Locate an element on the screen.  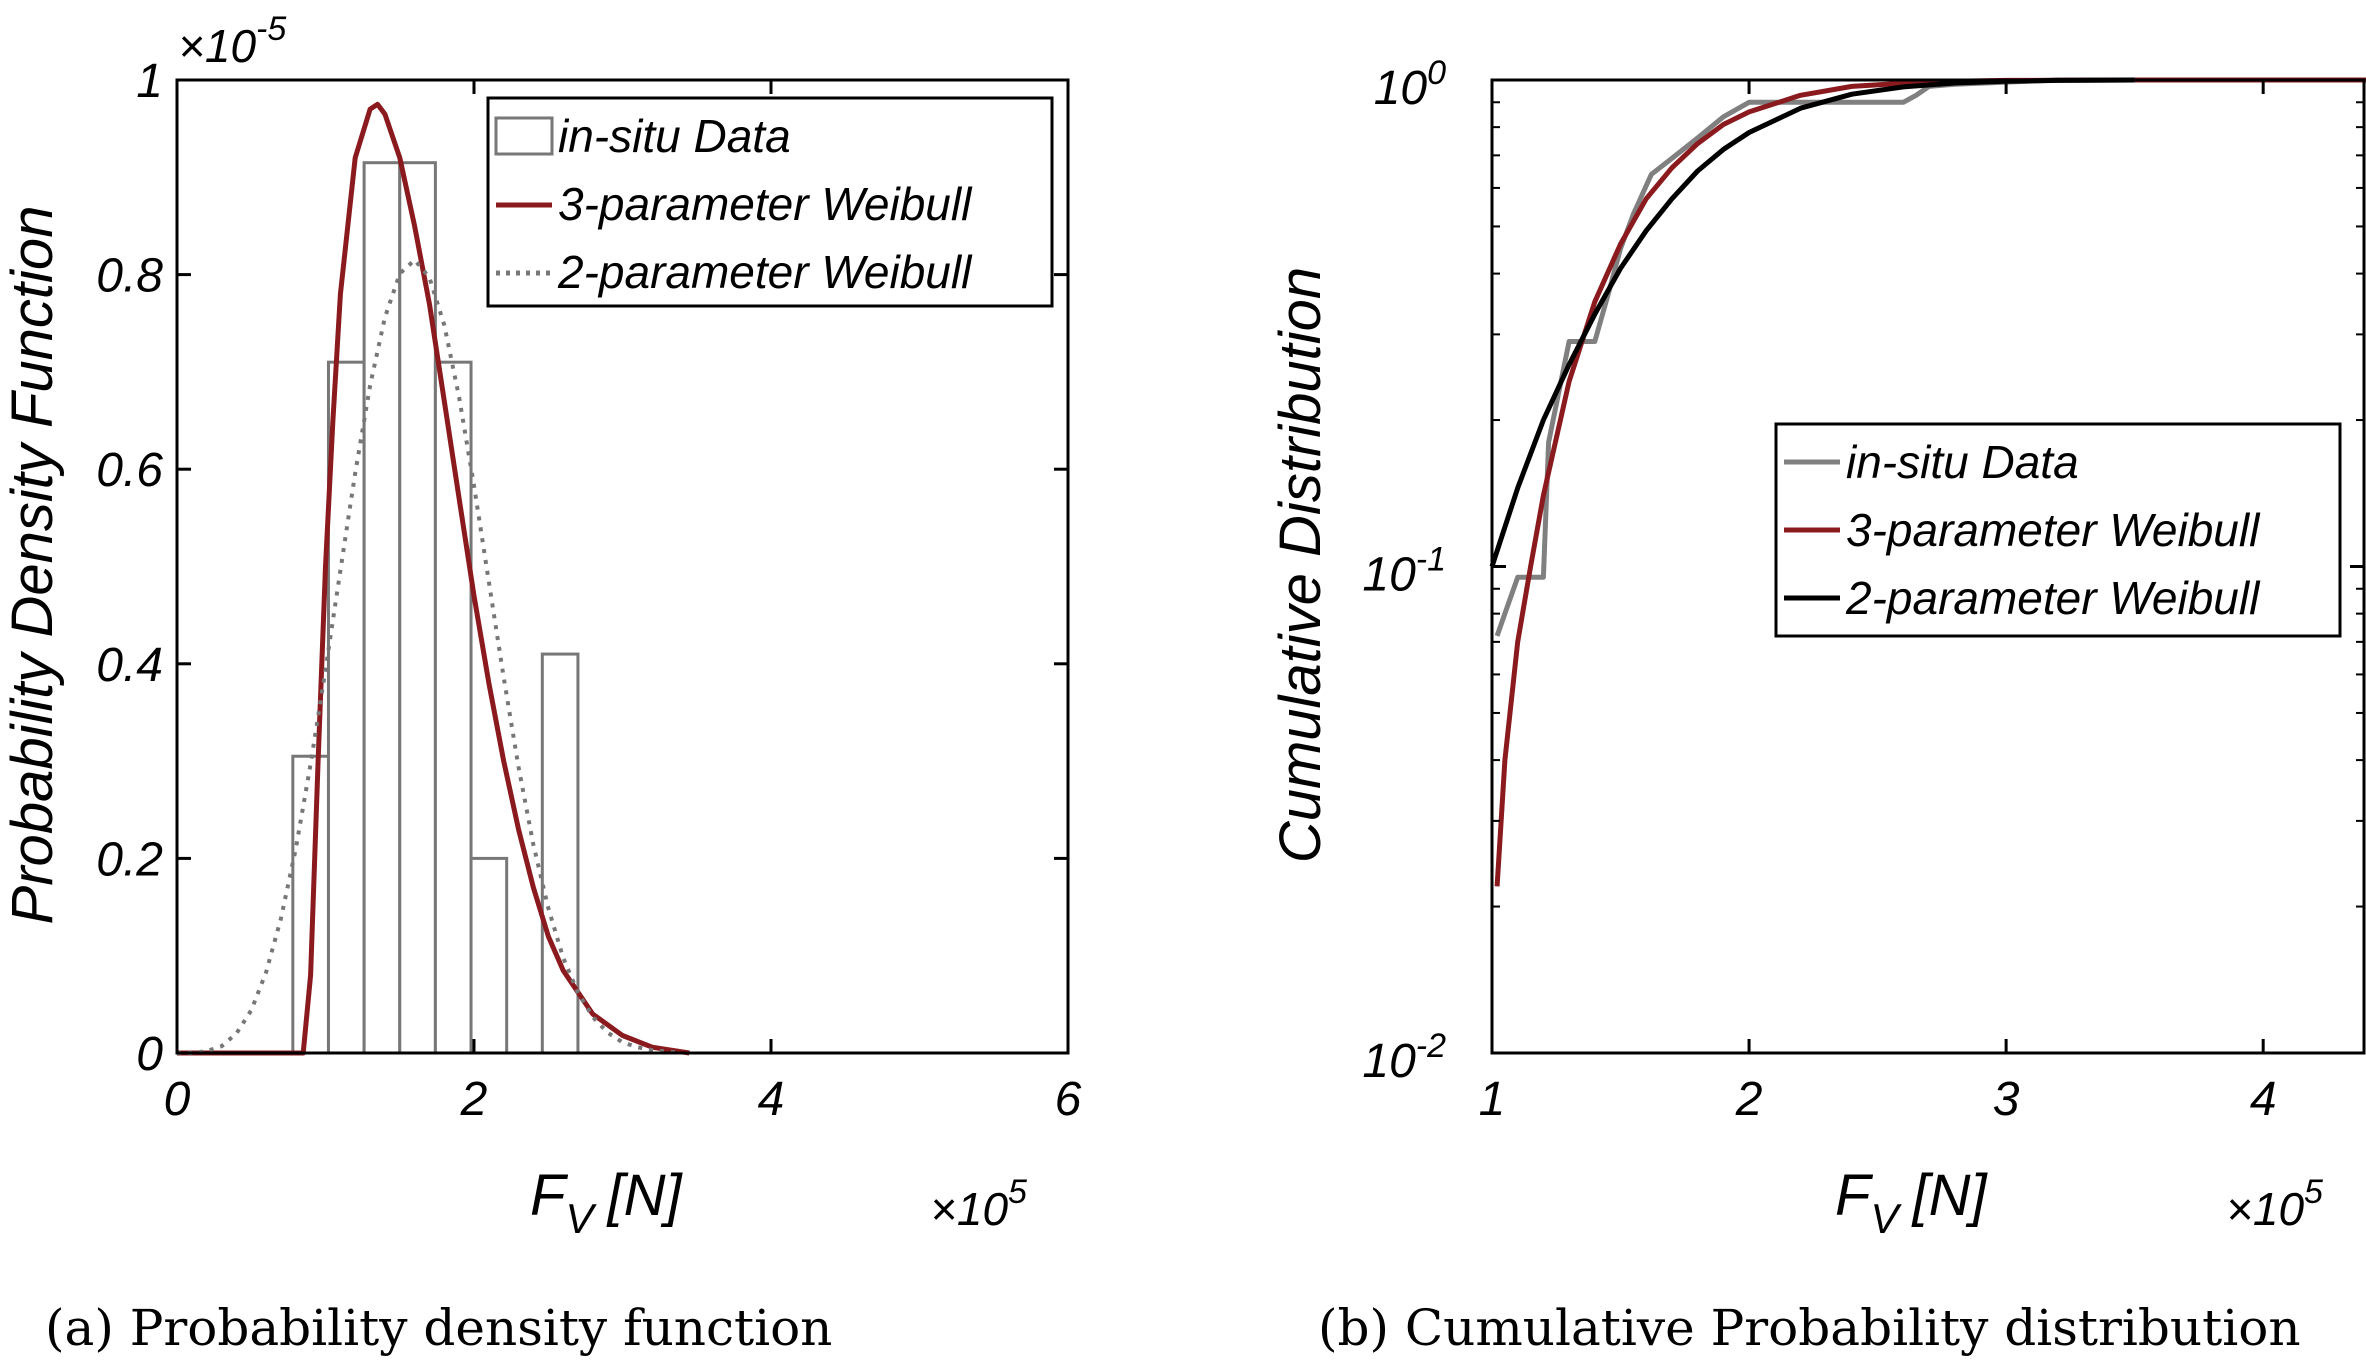
b-curve-weibull2 is located at coordinates (1812, 322).